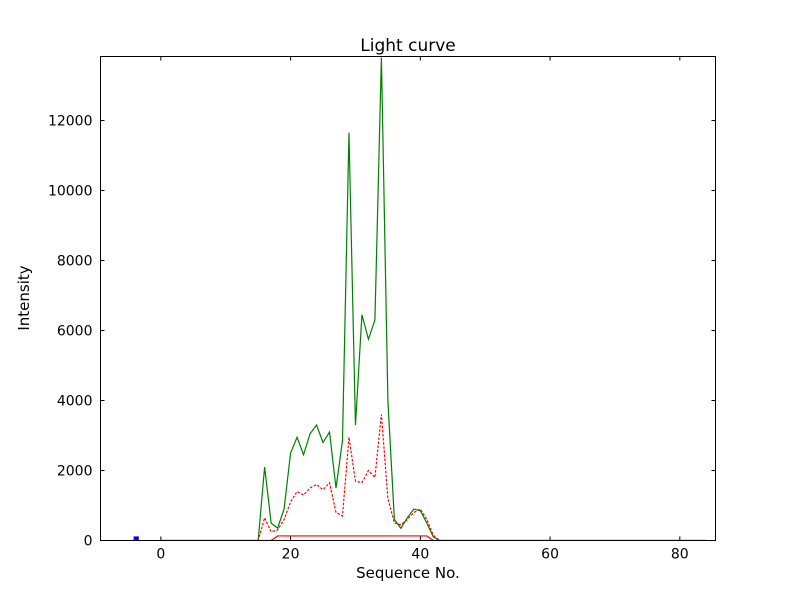 The width and height of the screenshot is (800, 600). What do you see at coordinates (70, 122) in the screenshot?
I see `y-tick-label: 12000` at bounding box center [70, 122].